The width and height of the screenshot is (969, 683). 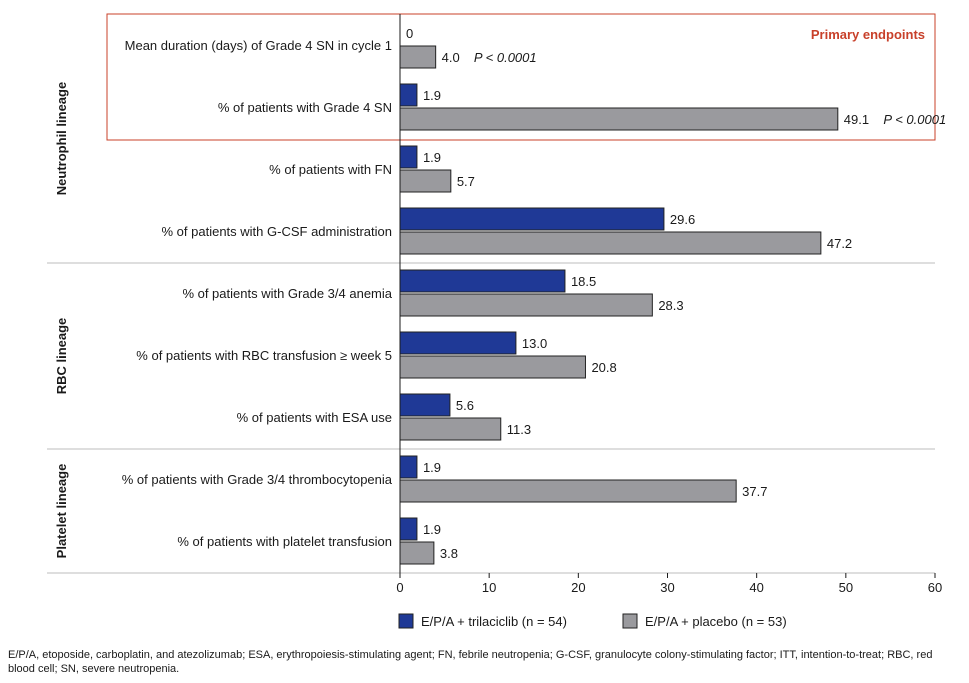 I want to click on category-label: % of patients with G-CSF administration, so click(x=277, y=231).